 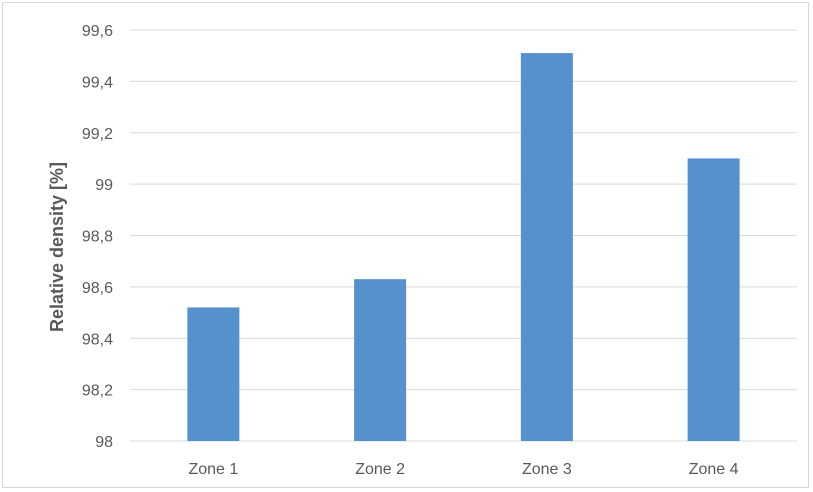 What do you see at coordinates (97, 339) in the screenshot?
I see `y-tick-label: 98,4` at bounding box center [97, 339].